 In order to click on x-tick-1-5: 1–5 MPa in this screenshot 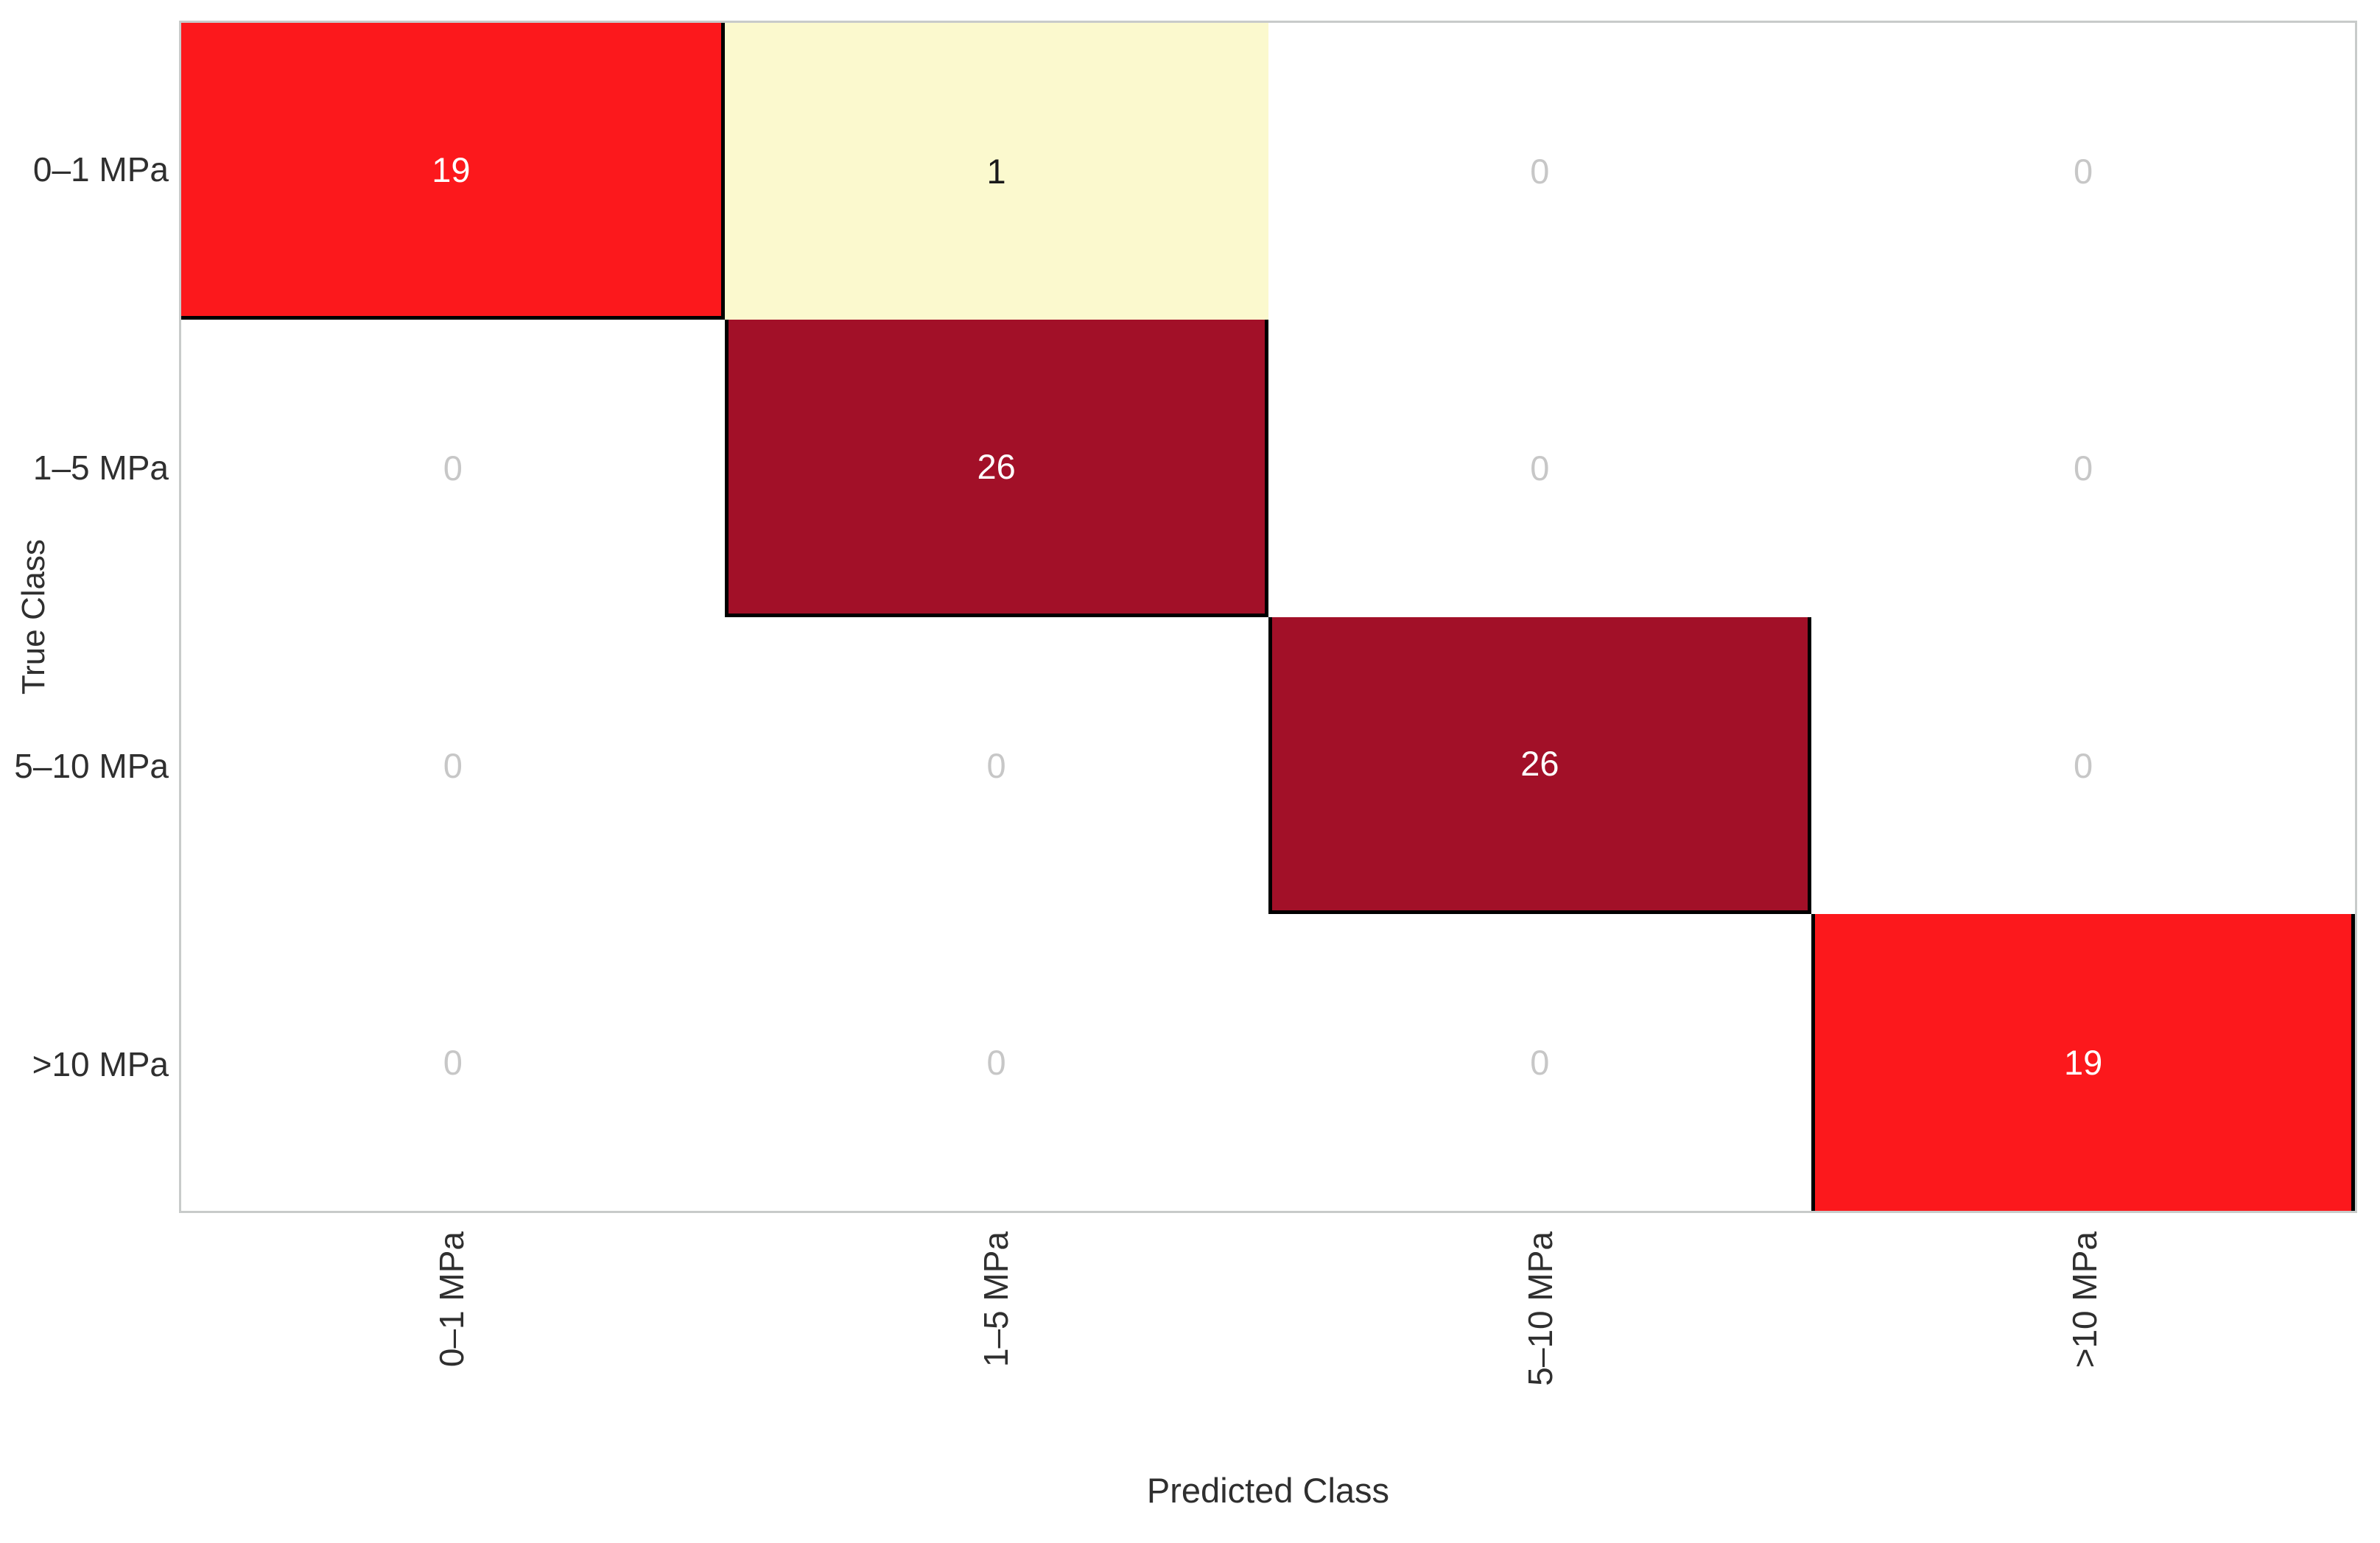, I will do `click(995, 1353)`.